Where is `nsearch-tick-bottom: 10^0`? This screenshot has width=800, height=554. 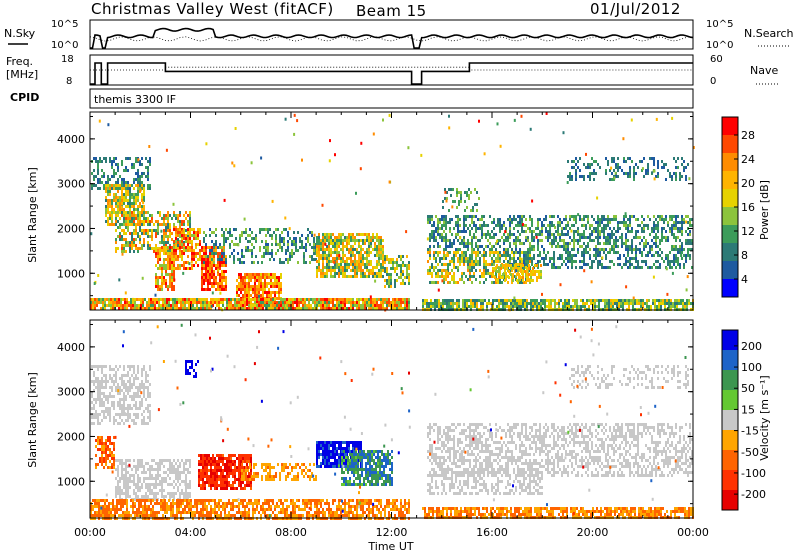 nsearch-tick-bottom: 10^0 is located at coordinates (719, 45).